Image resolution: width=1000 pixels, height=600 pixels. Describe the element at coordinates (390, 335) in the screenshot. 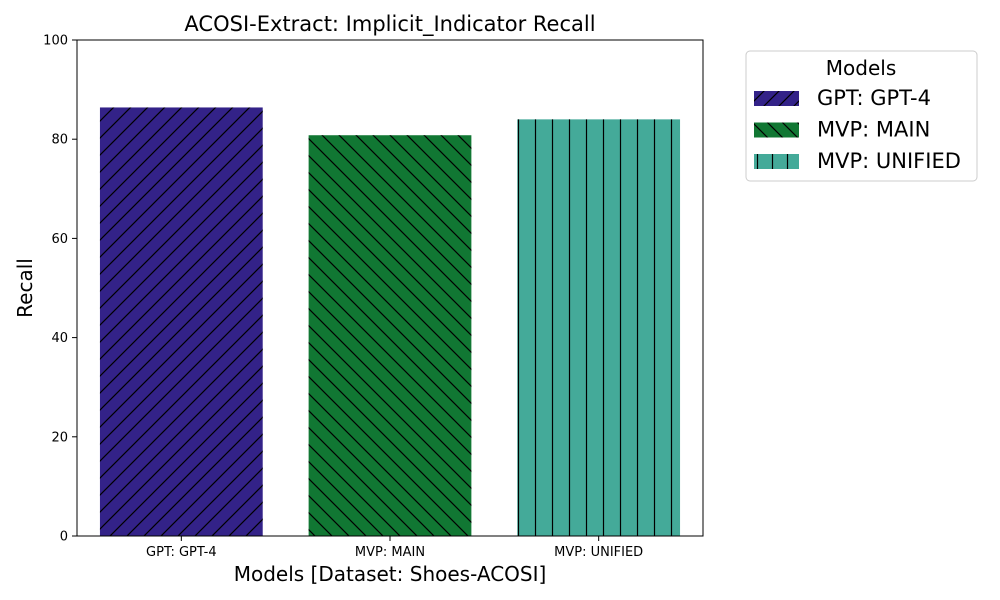

I see `bar-hatch-mvp-main` at that location.